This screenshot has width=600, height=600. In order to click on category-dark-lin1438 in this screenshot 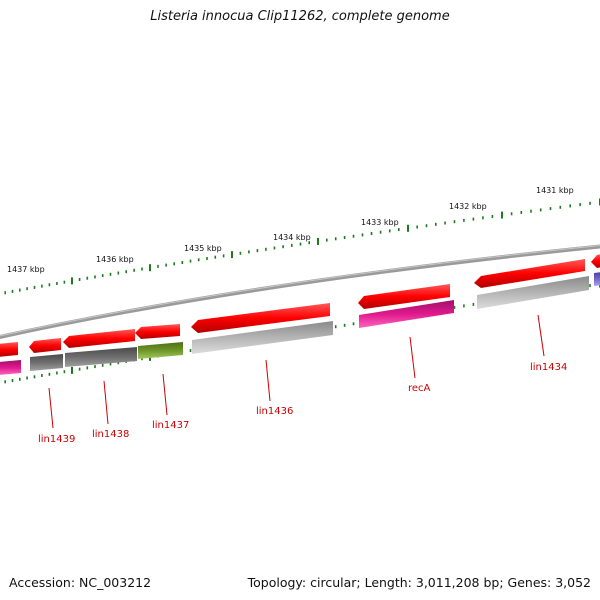, I will do `click(101, 357)`.